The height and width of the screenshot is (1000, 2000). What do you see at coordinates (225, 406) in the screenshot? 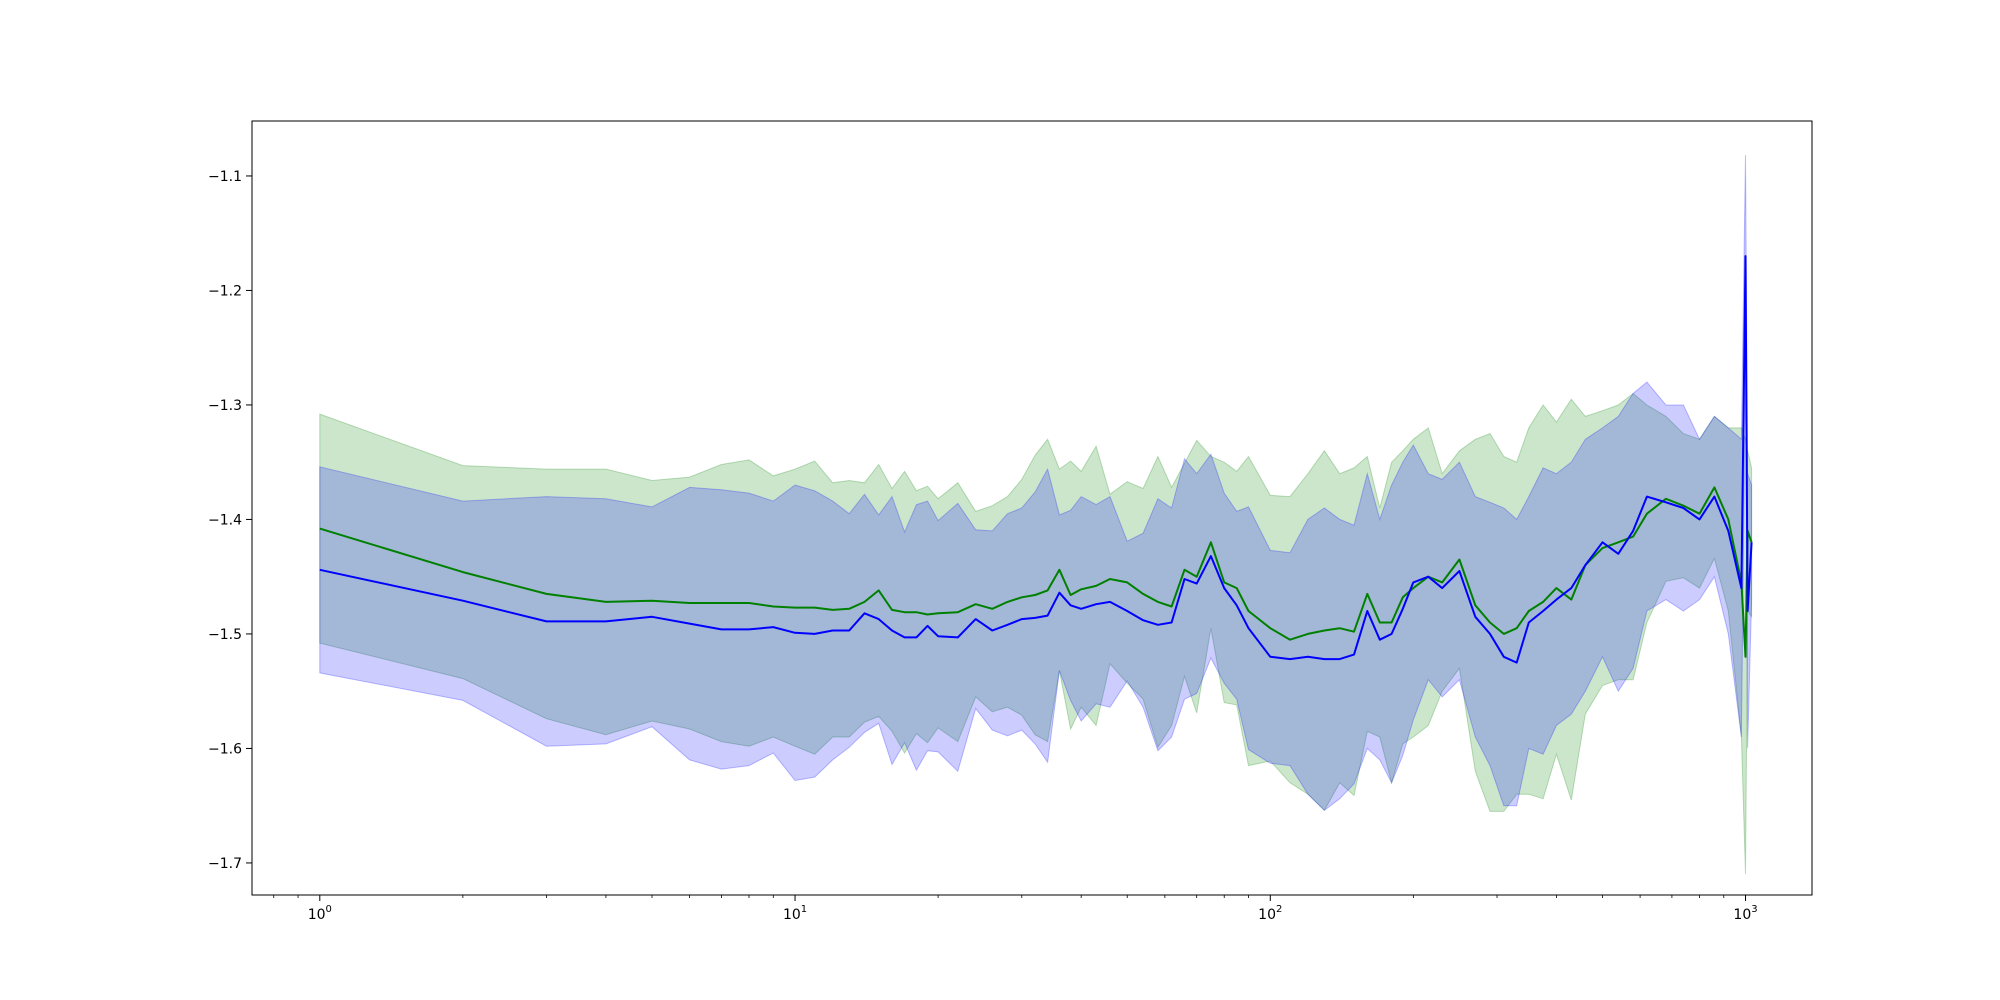
I see `y-tick-label: −1.3` at bounding box center [225, 406].